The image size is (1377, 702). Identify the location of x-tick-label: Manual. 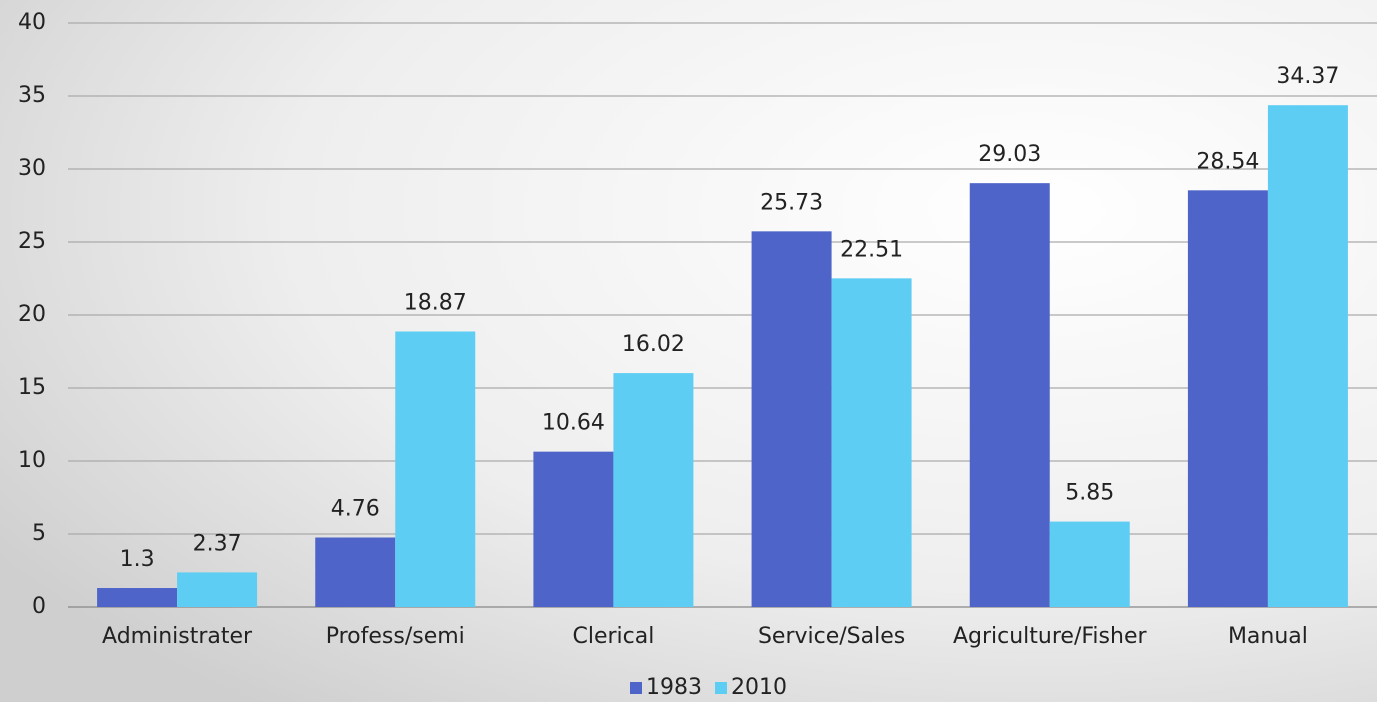
(1268, 636).